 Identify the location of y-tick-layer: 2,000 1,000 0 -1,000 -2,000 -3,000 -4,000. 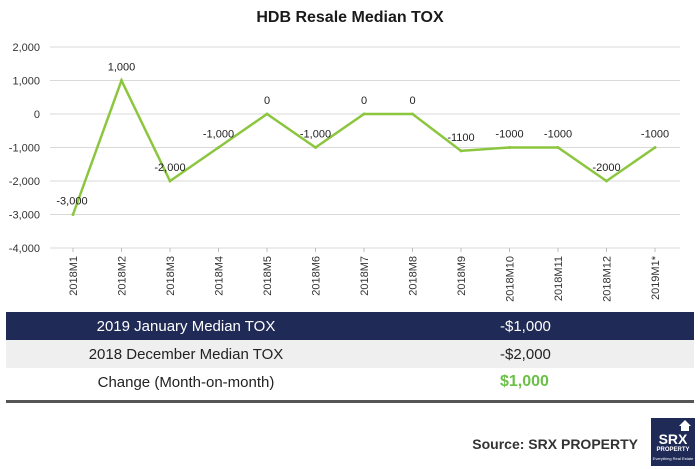
(24, 148).